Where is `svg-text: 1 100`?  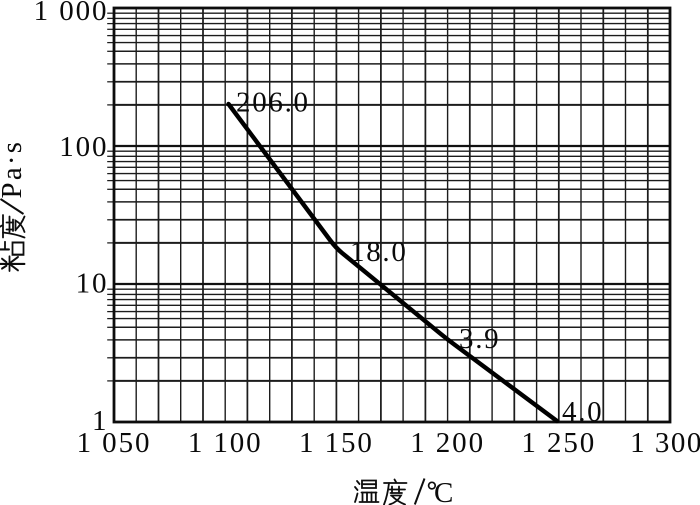
svg-text: 1 100 is located at coordinates (225, 443).